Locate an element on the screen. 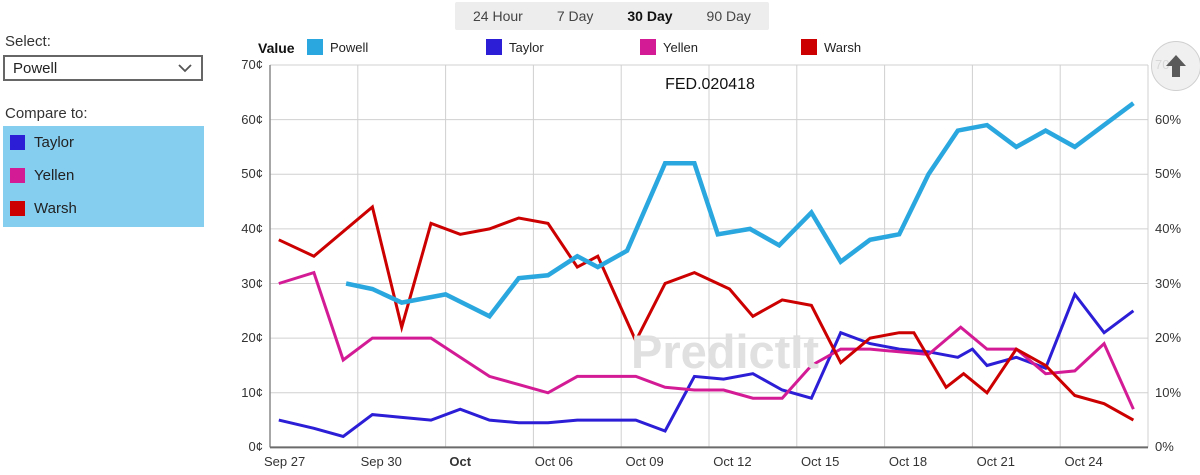 The width and height of the screenshot is (1200, 475). x-axis-label-oct-21: Oct 21 is located at coordinates (995, 461).